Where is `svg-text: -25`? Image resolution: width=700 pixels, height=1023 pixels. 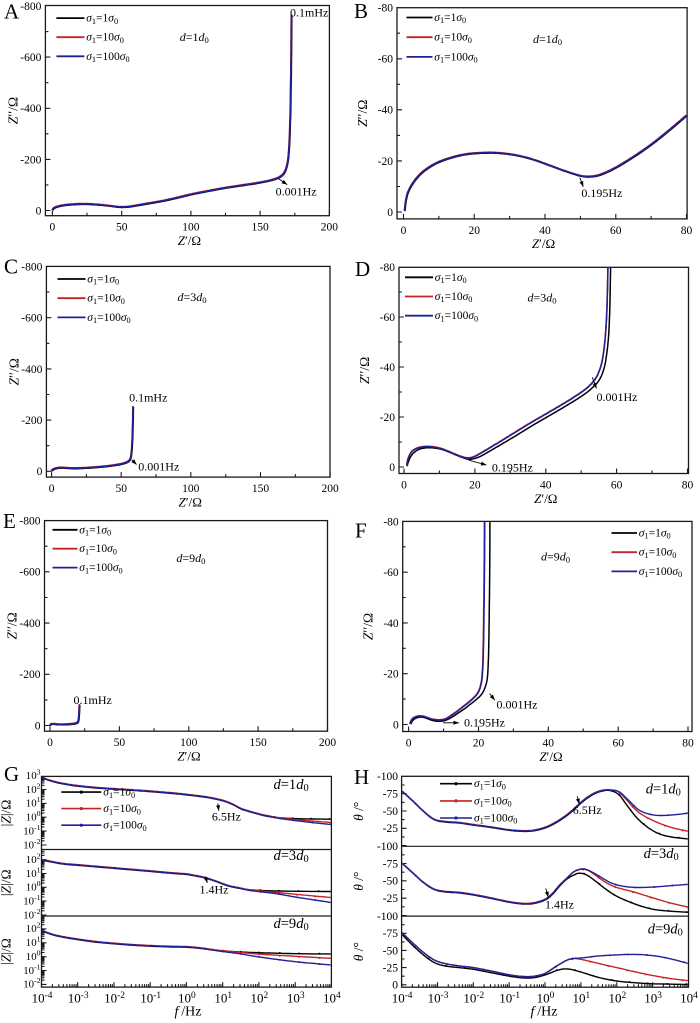 svg-text: -25 is located at coordinates (391, 829).